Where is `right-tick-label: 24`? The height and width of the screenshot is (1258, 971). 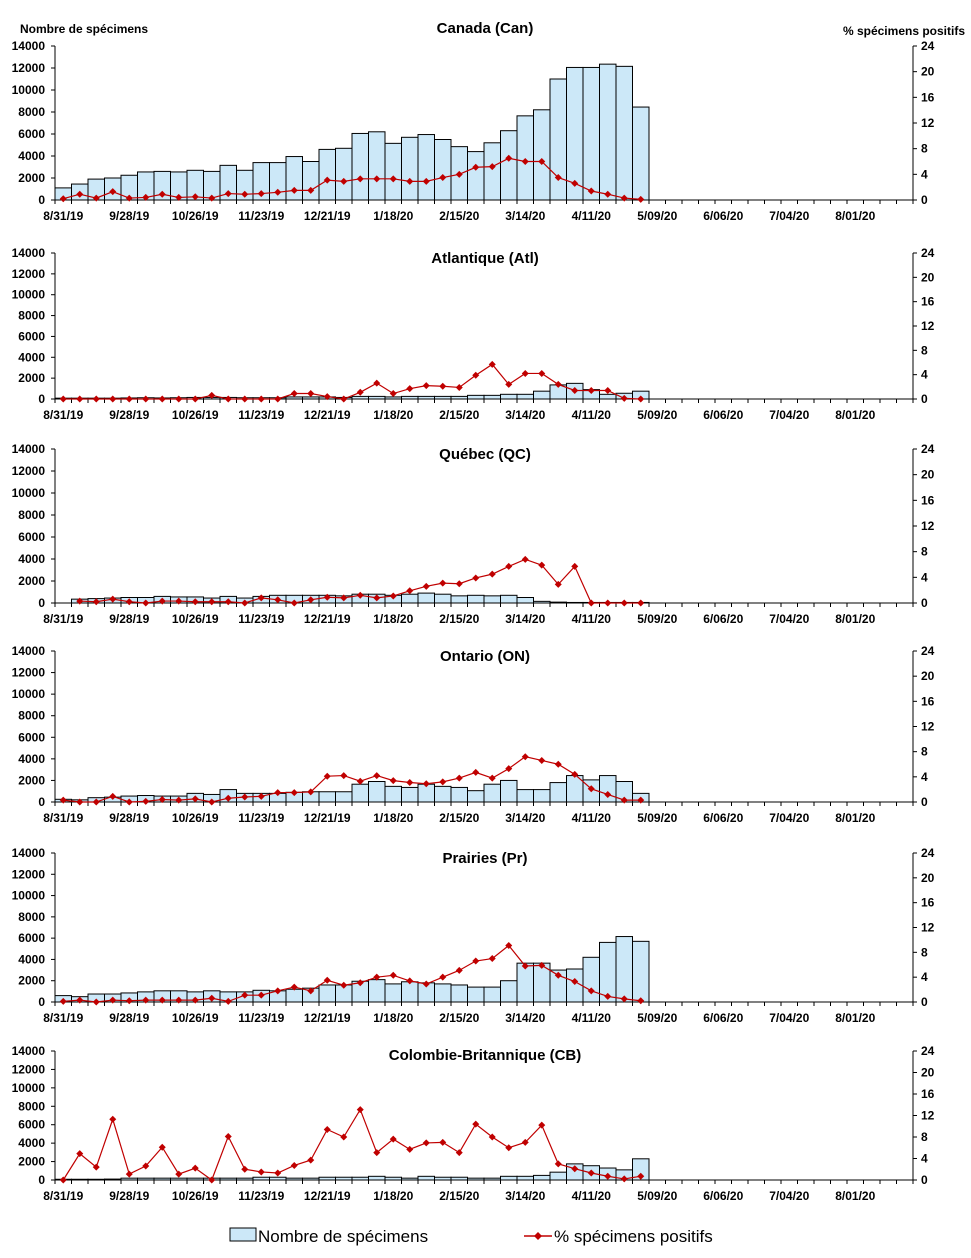 right-tick-label: 24 is located at coordinates (928, 1051).